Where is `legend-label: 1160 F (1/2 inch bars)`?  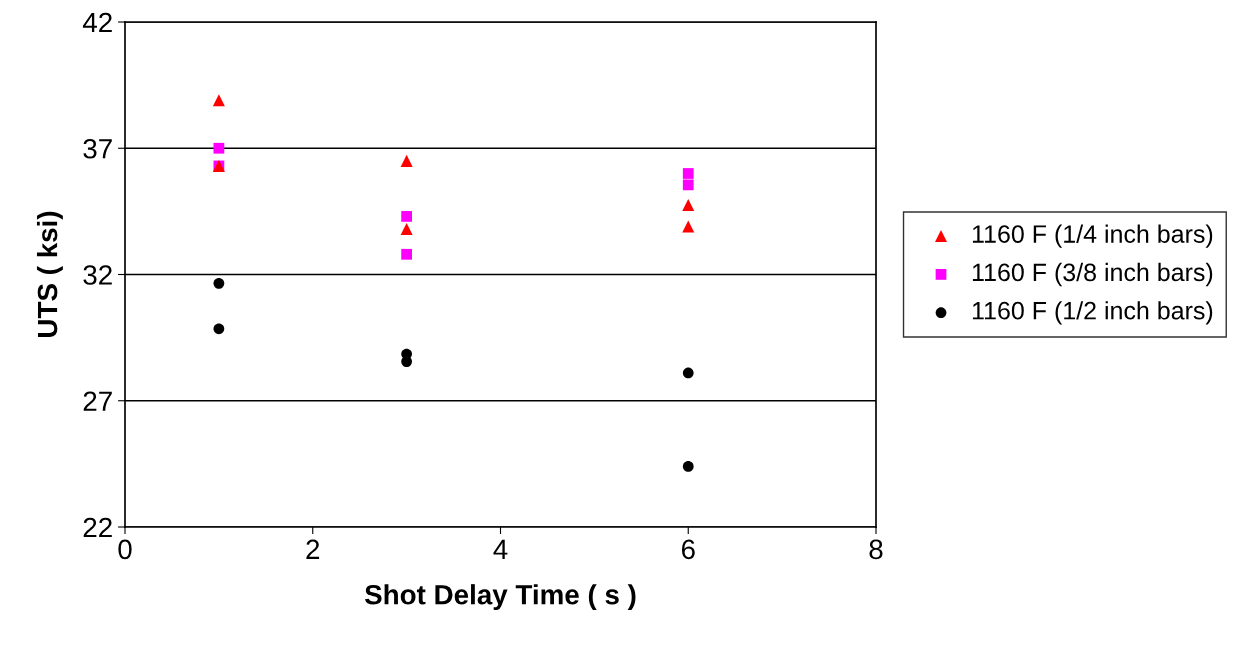 legend-label: 1160 F (1/2 inch bars) is located at coordinates (1092, 313).